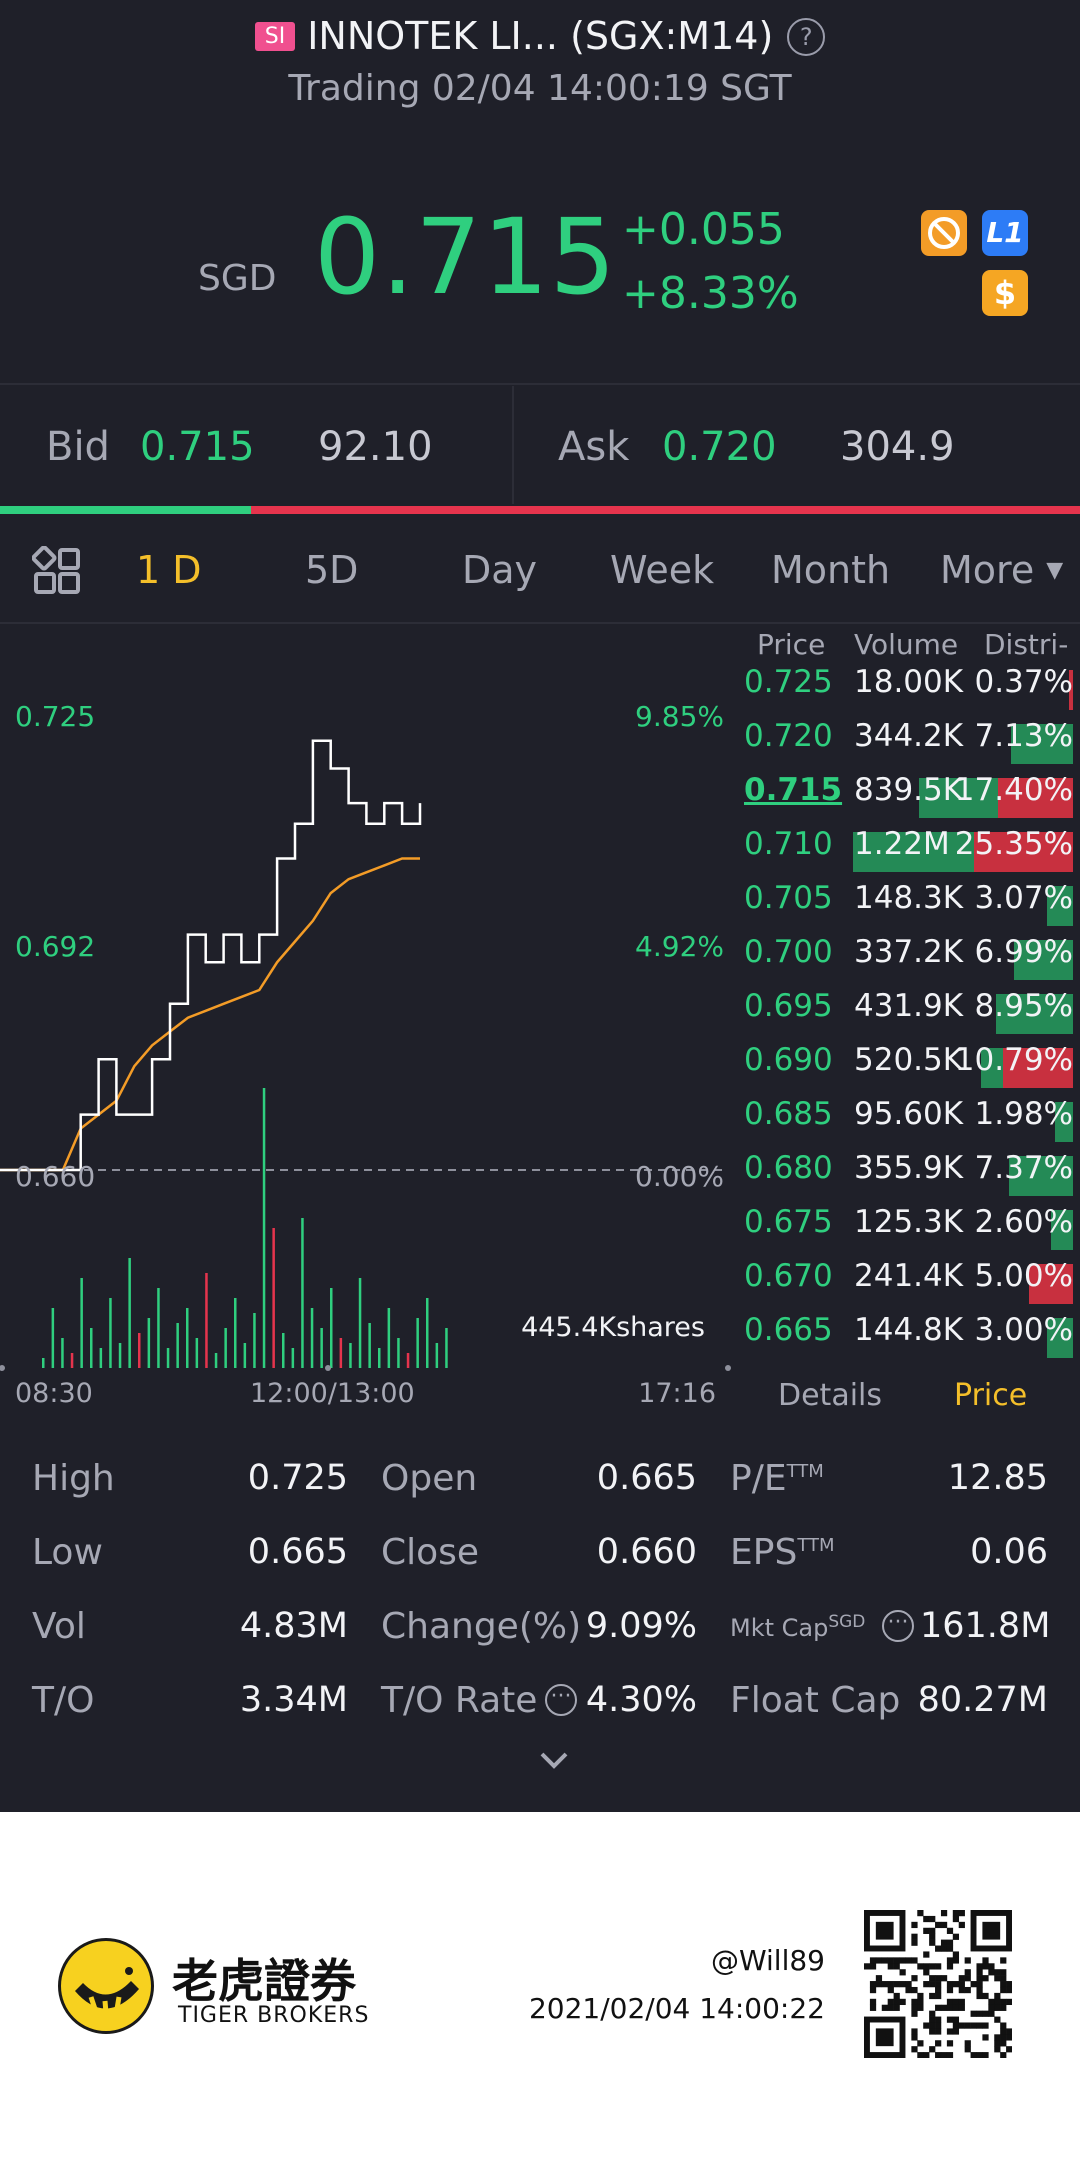  Describe the element at coordinates (679, 946) in the screenshot. I see `pct-axis-mid: 4.92%` at that location.